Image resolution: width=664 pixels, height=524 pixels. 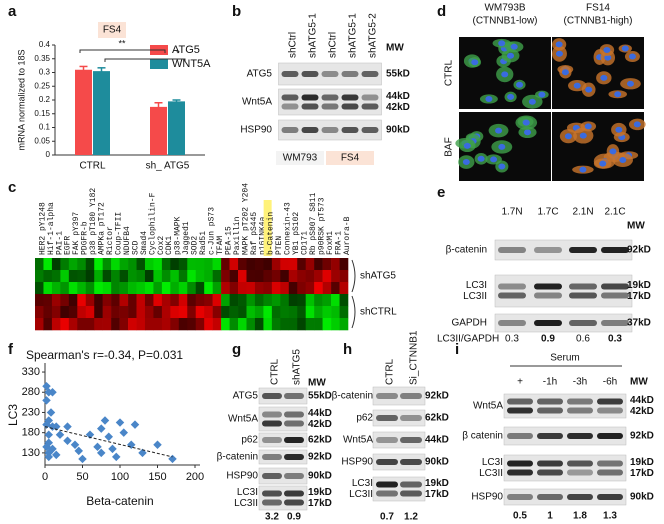 What do you see at coordinates (357, 462) in the screenshot?
I see `row-label: HSP90` at bounding box center [357, 462].